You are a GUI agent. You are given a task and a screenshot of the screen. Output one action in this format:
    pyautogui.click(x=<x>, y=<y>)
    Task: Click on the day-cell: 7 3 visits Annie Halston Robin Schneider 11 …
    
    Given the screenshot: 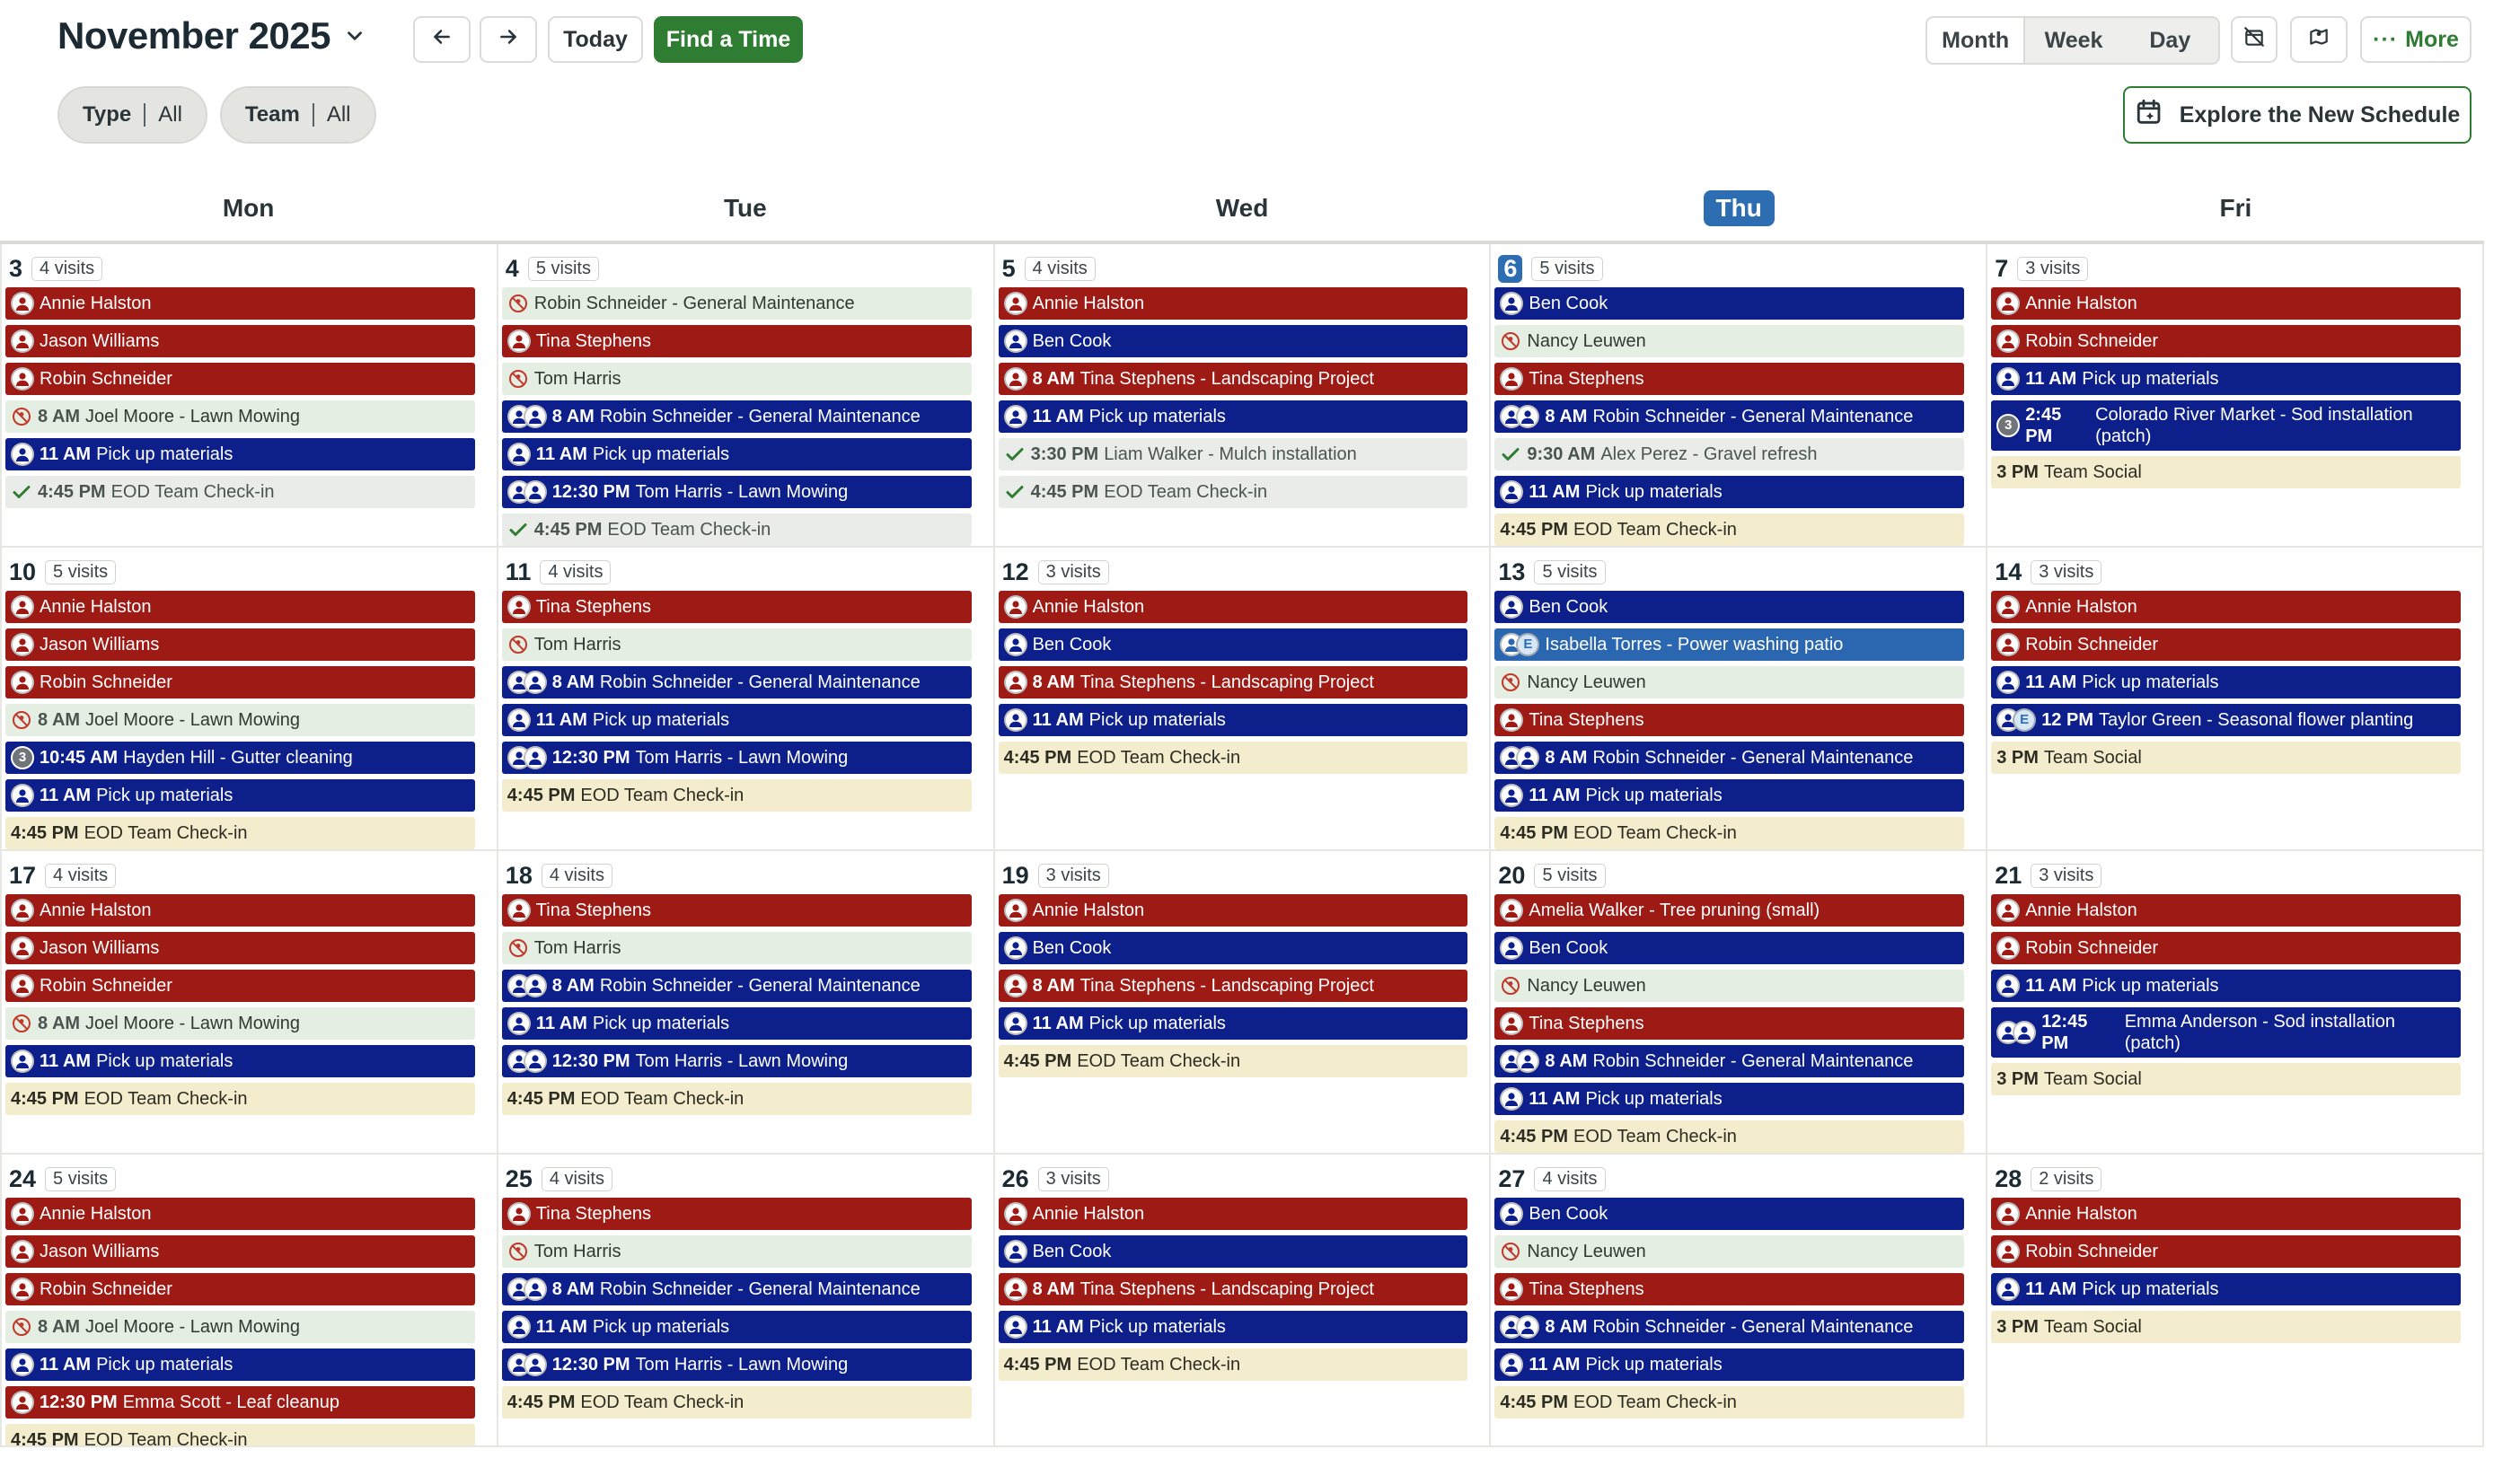 What is the action you would take?
    pyautogui.click(x=2235, y=396)
    